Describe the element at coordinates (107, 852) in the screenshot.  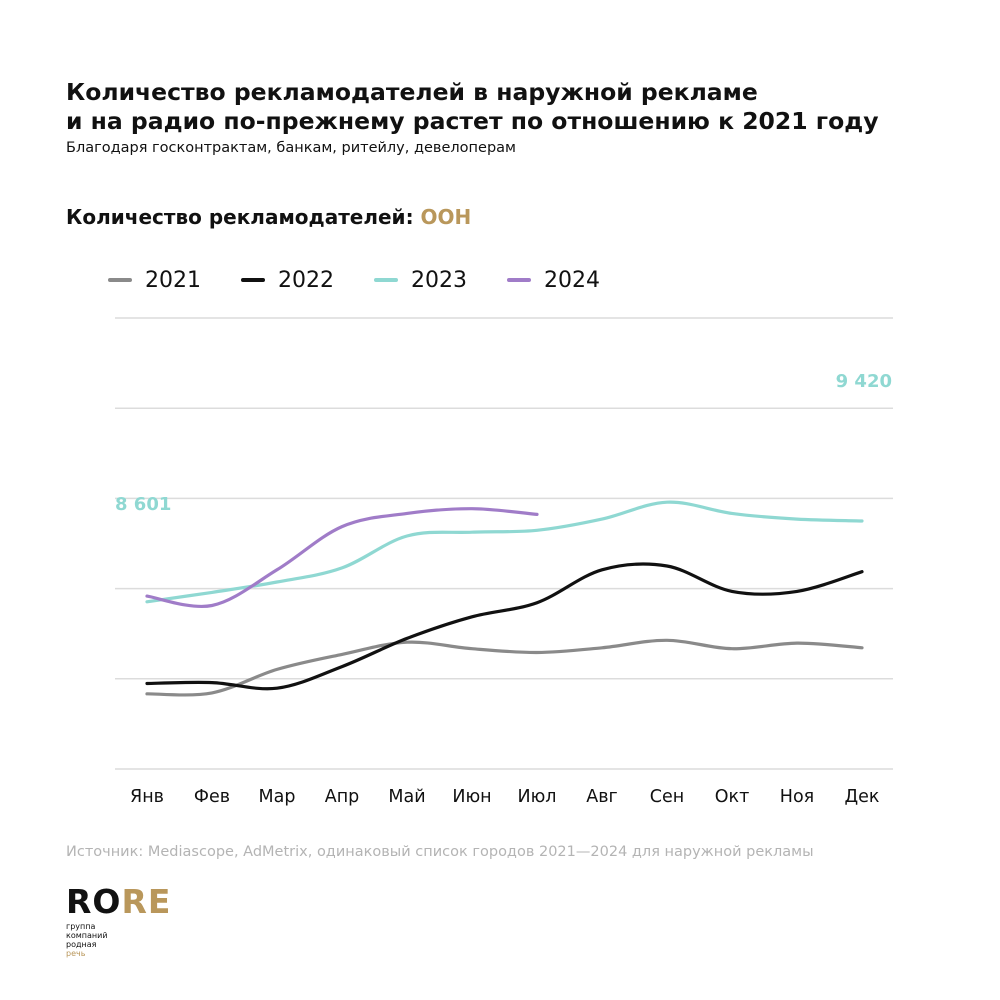
I see `source-prefix: Источник:` at that location.